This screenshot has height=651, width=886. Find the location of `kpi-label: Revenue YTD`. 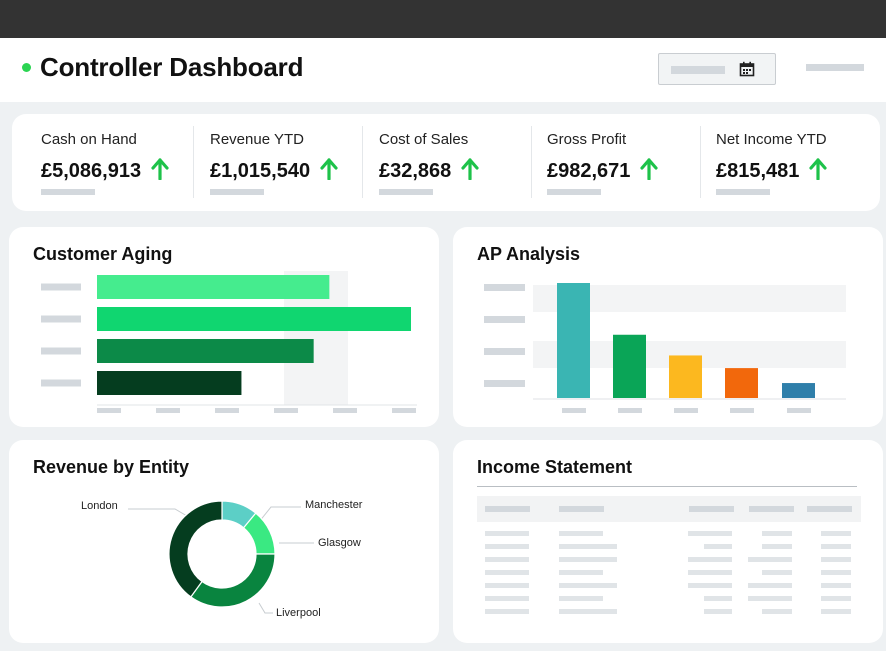

kpi-label: Revenue YTD is located at coordinates (257, 139).